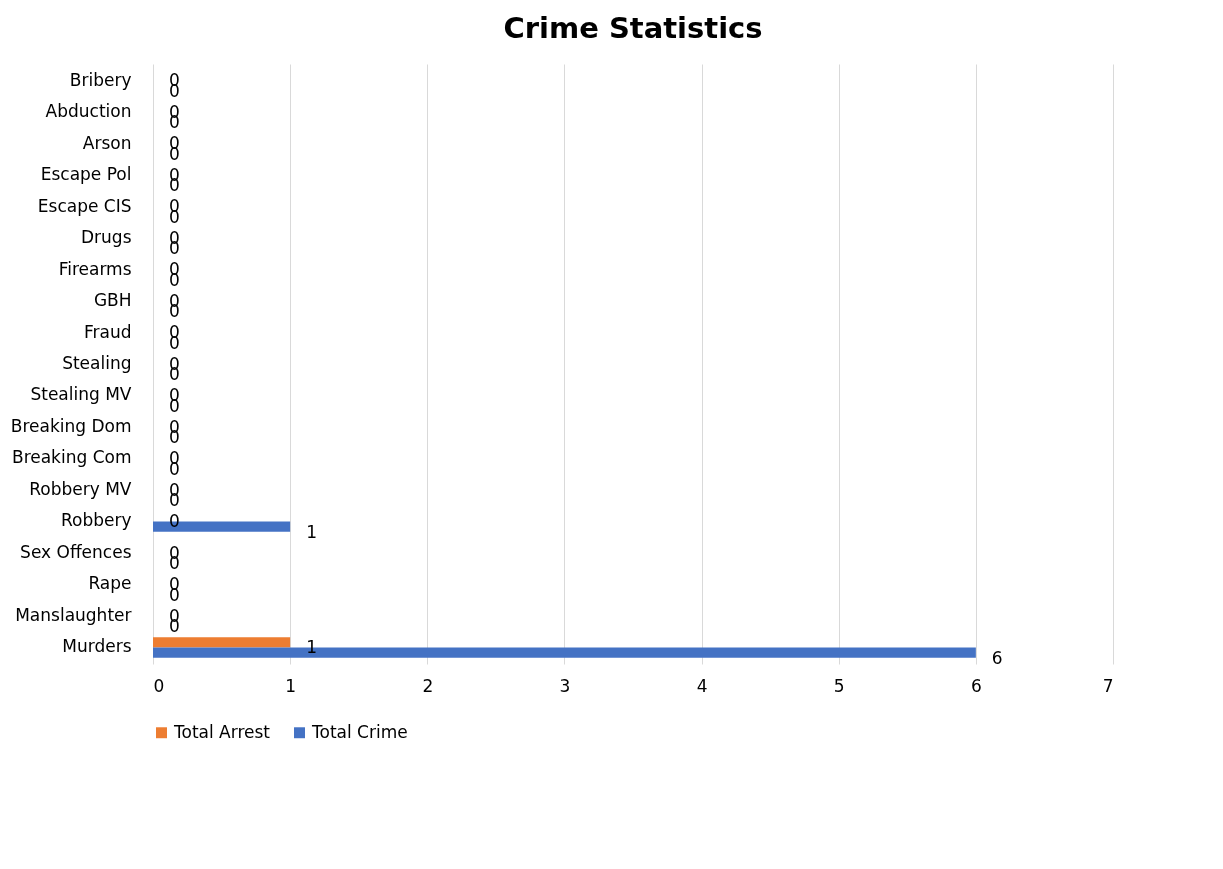  I want to click on y-tick-label: Escape Pol, so click(86, 174).